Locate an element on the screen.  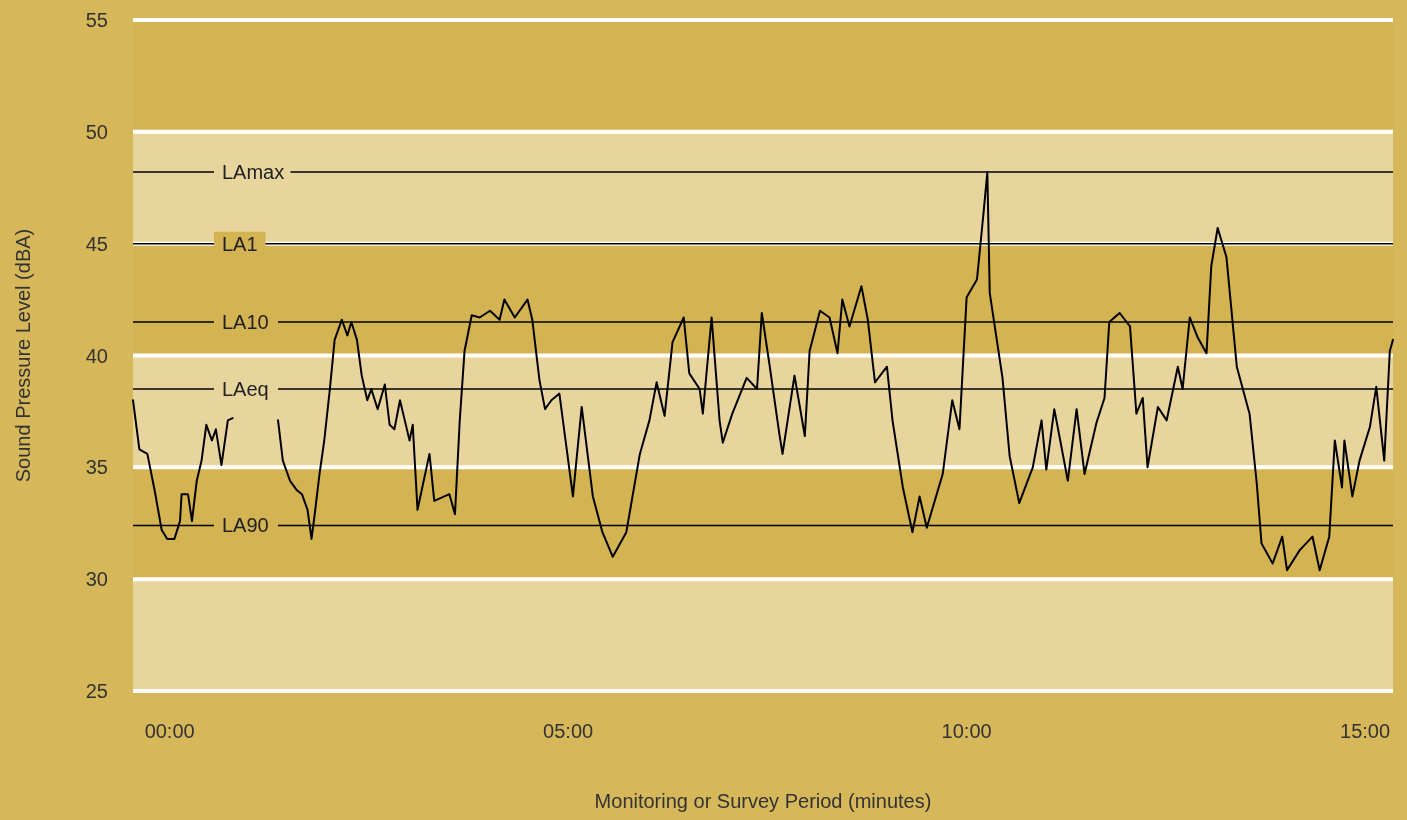
y-tick-label: 40 is located at coordinates (96, 355).